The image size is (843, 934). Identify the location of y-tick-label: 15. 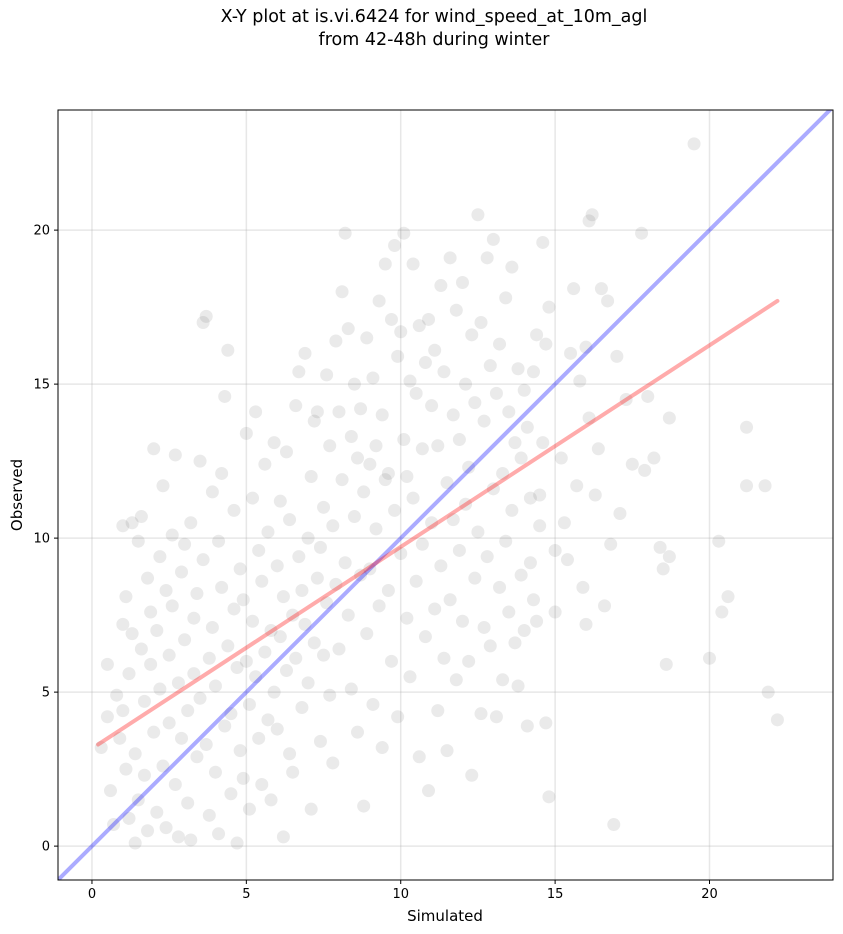
(41, 385).